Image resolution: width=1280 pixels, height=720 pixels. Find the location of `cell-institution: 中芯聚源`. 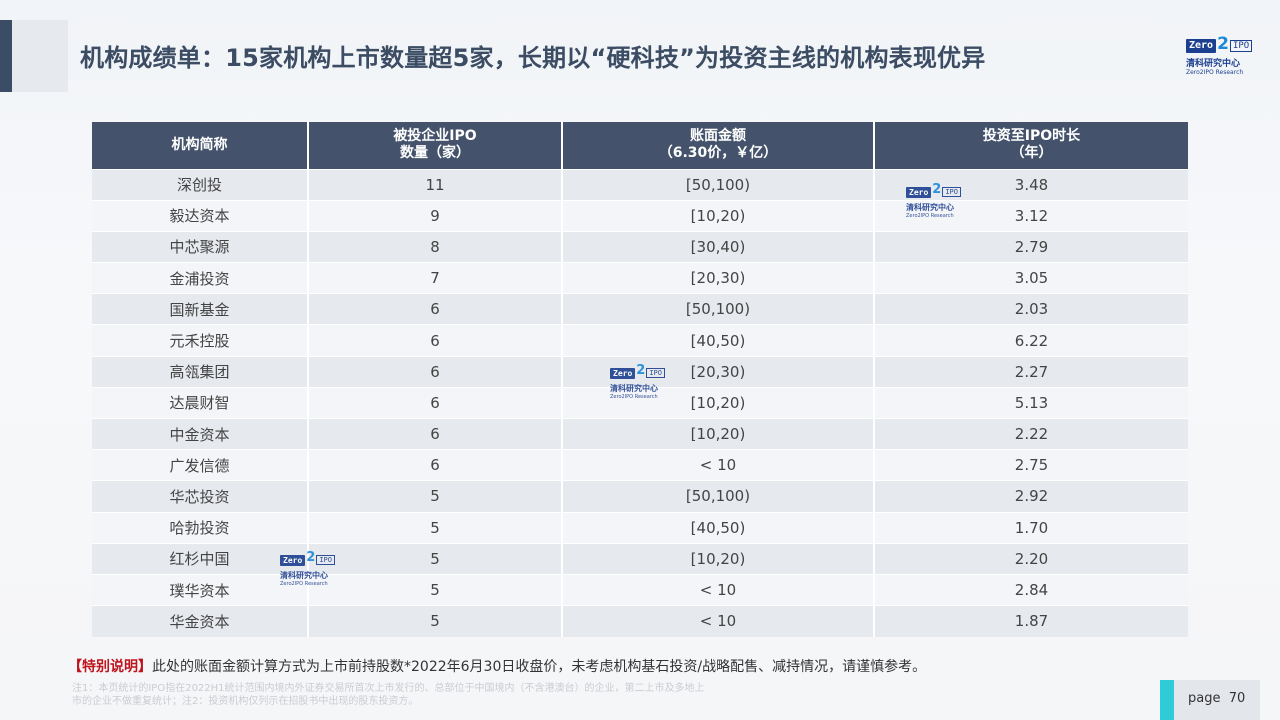

cell-institution: 中芯聚源 is located at coordinates (200, 246).